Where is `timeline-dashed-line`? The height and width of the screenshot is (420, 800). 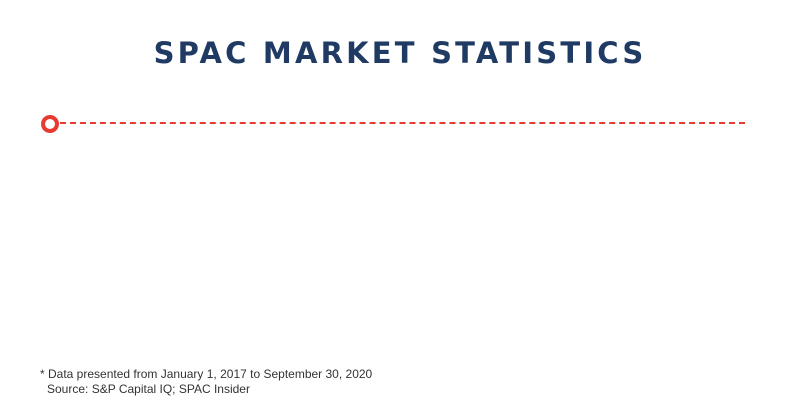 timeline-dashed-line is located at coordinates (402, 123).